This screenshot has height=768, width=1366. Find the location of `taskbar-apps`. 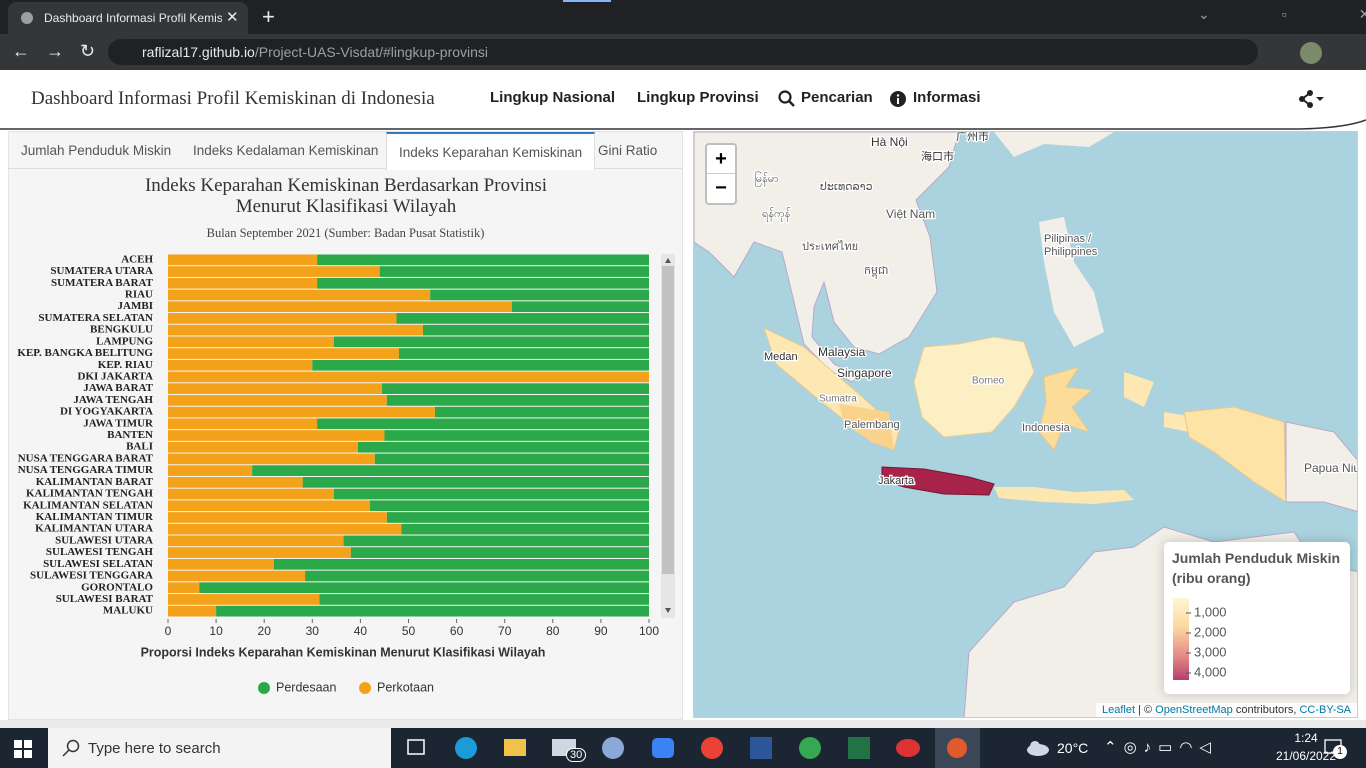

taskbar-apps is located at coordinates (710, 748).